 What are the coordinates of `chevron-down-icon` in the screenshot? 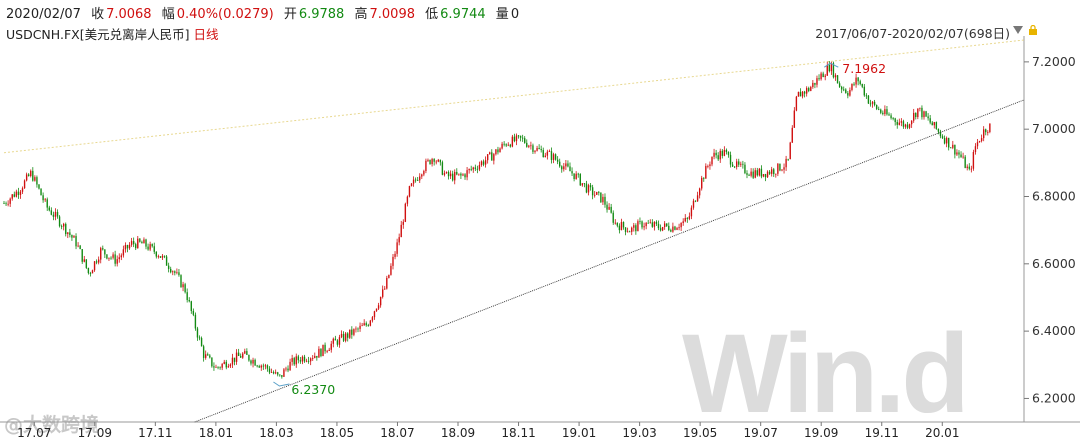 It's located at (1018, 30).